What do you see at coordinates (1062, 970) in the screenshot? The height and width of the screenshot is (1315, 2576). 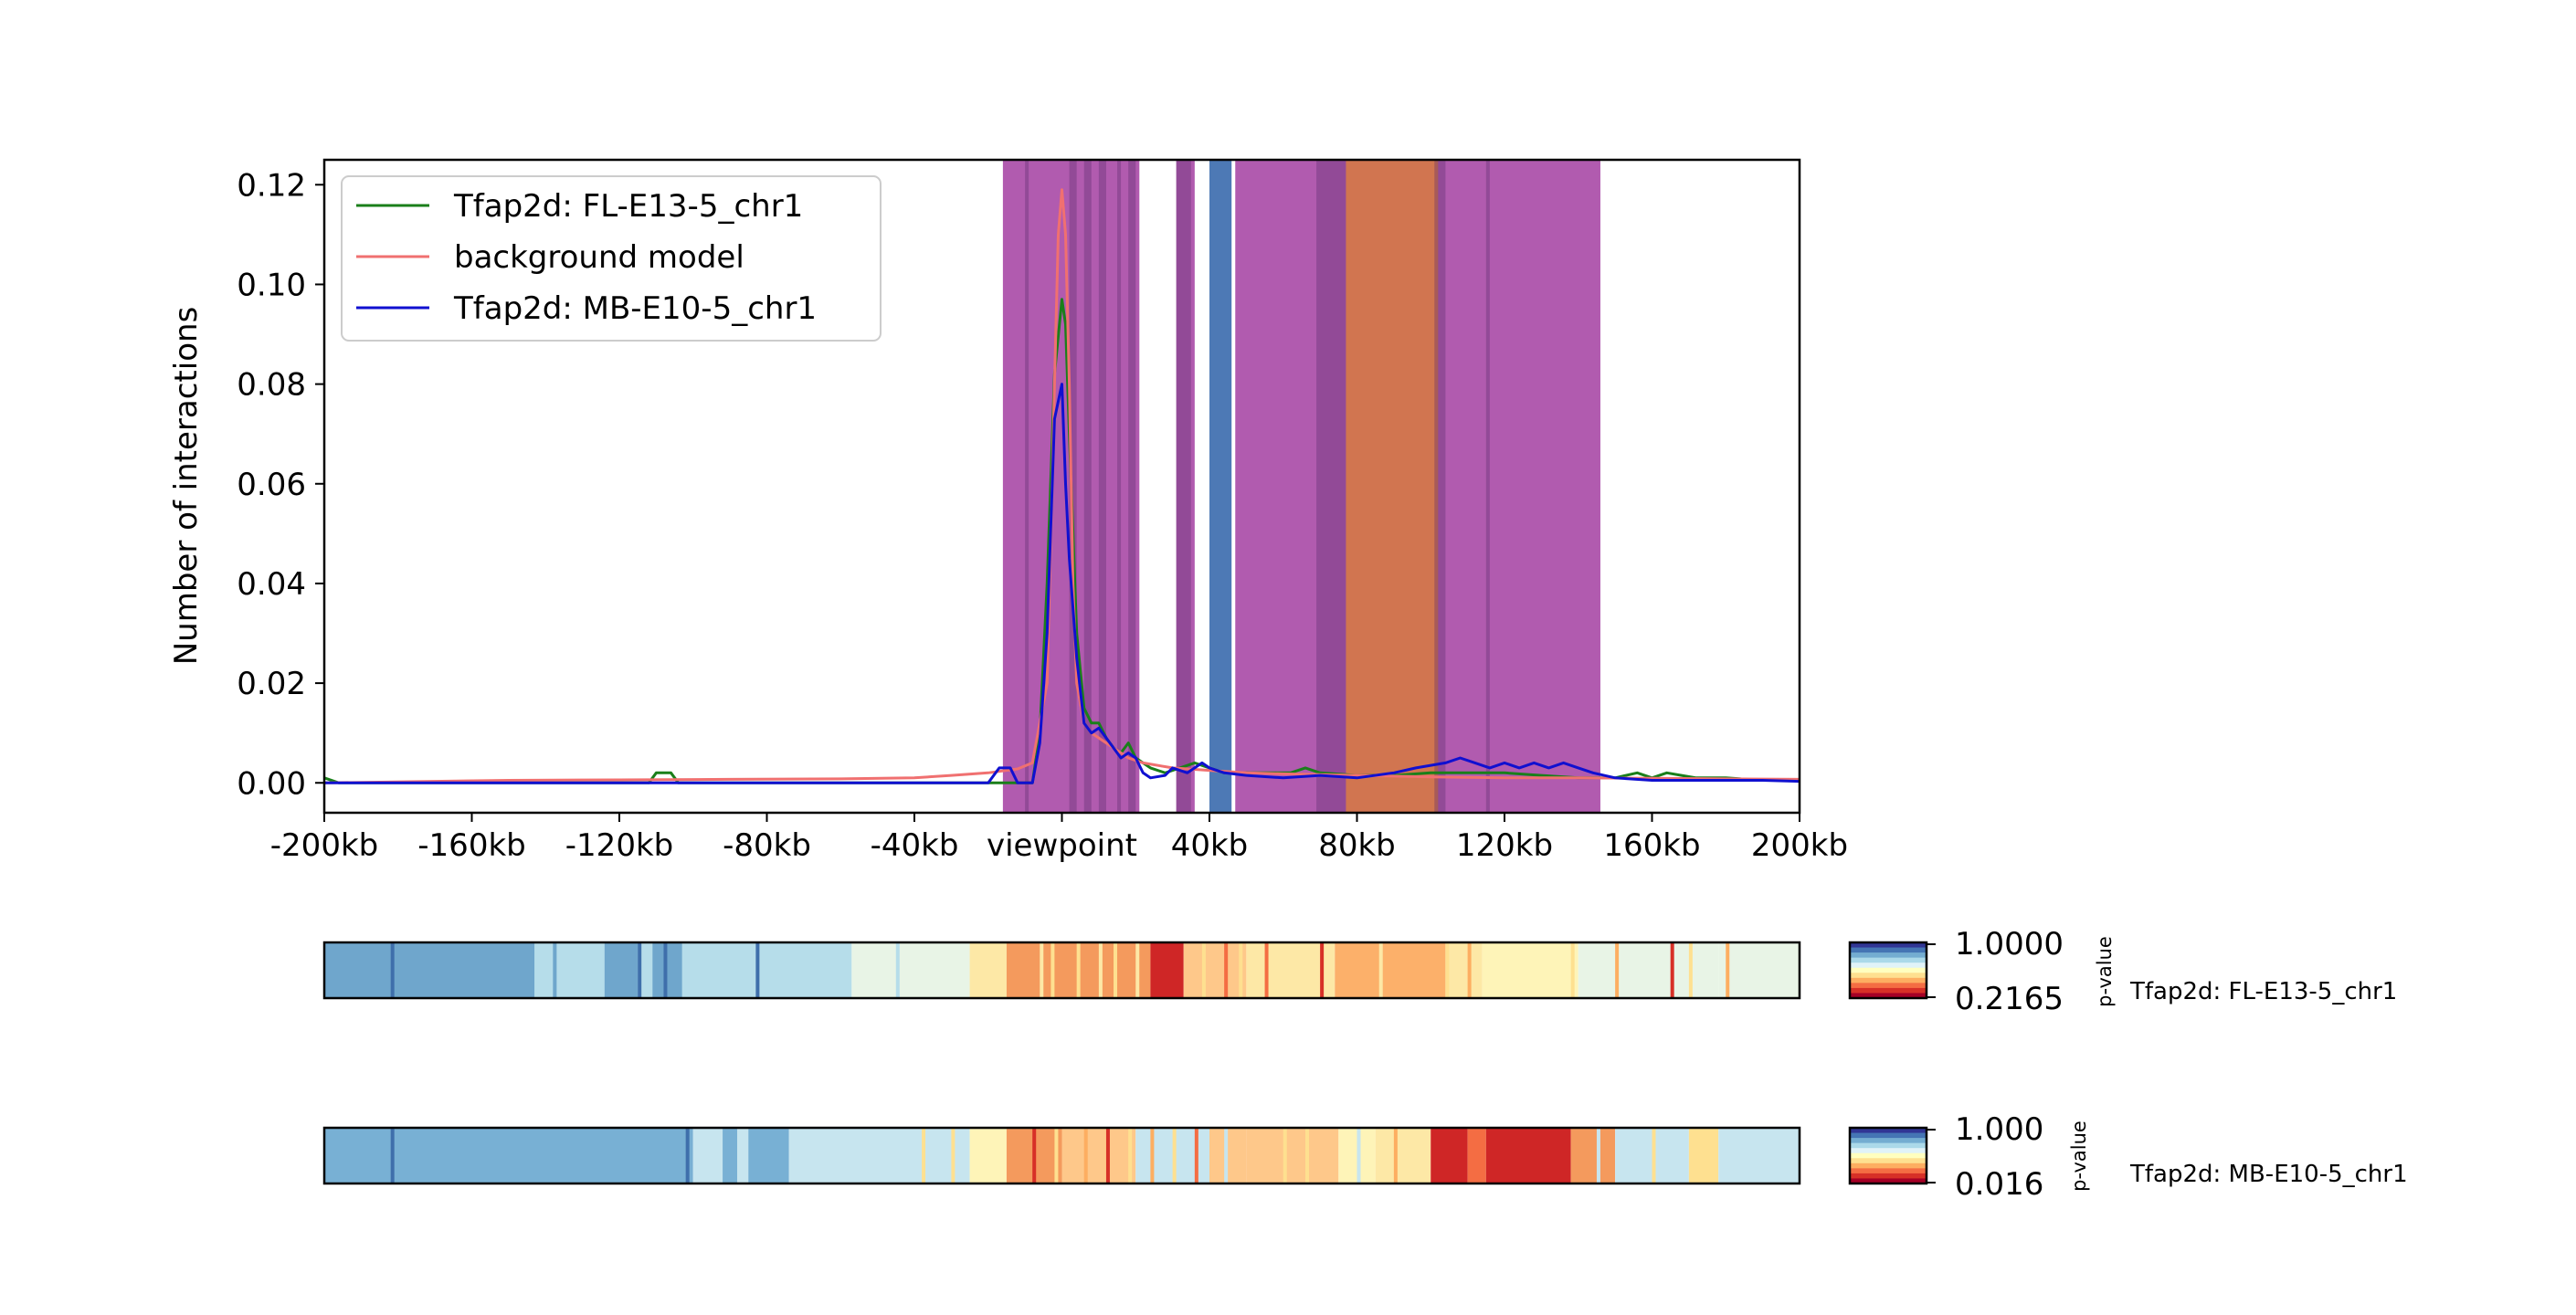 I see `heatmap-fl-e13-cells` at bounding box center [1062, 970].